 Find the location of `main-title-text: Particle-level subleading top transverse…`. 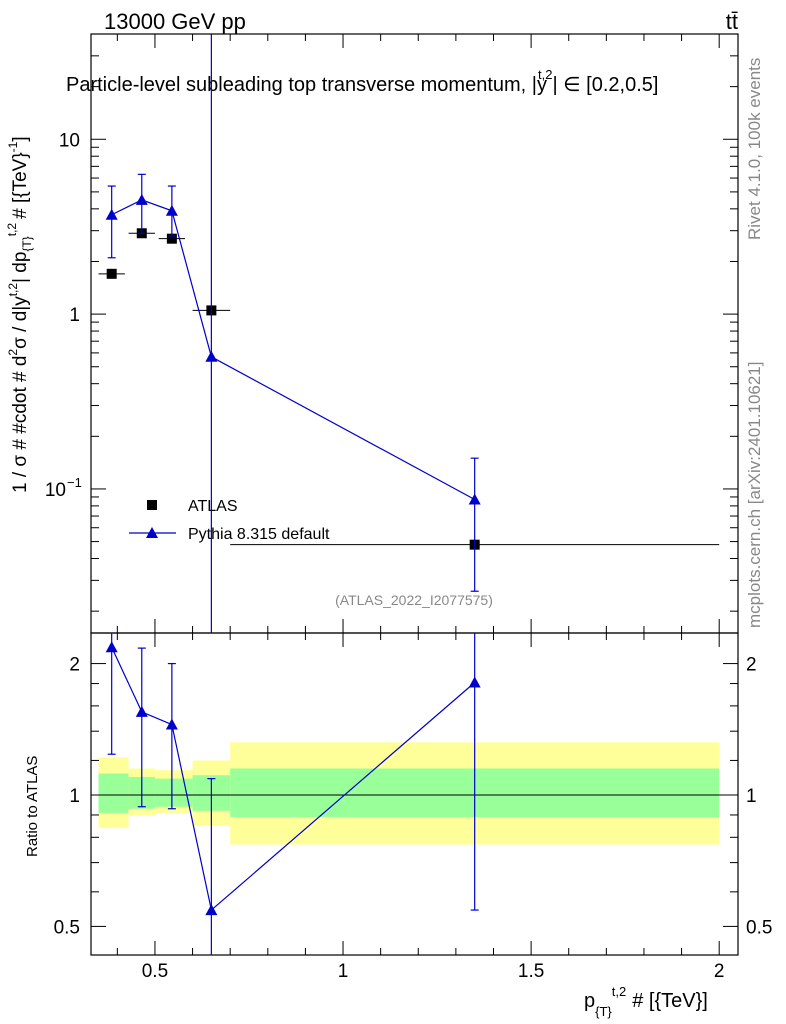

main-title-text: Particle-level subleading top transverse… is located at coordinates (301, 85).